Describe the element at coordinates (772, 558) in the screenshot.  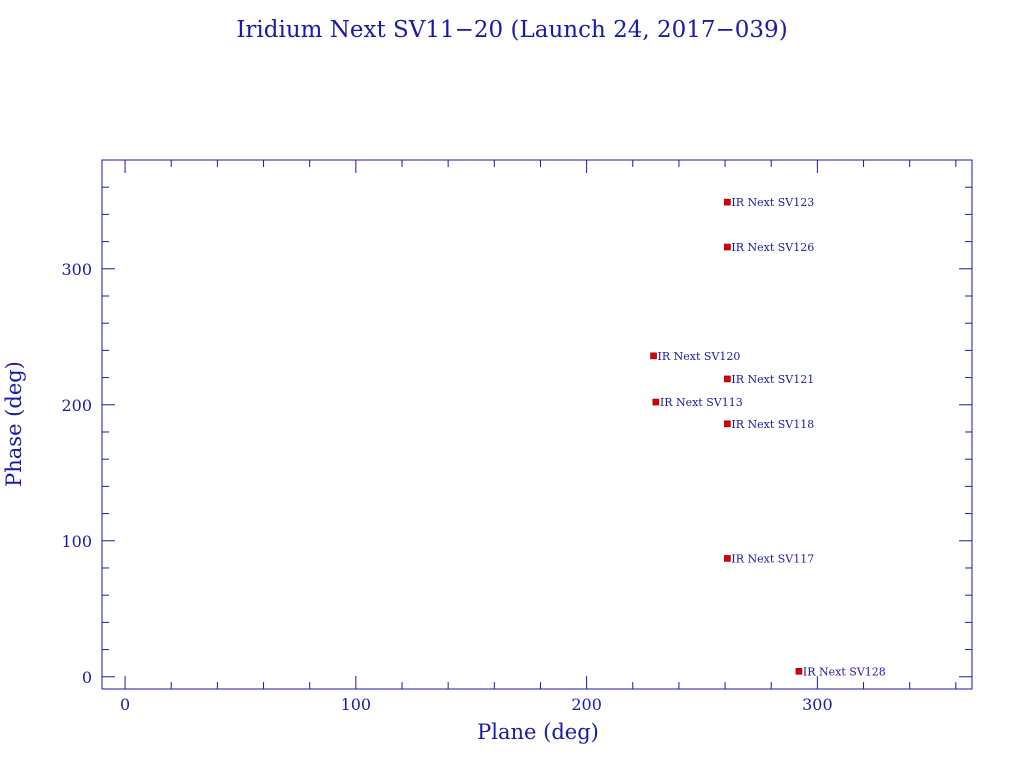
I see `data-point-label: IR Next SV117` at that location.